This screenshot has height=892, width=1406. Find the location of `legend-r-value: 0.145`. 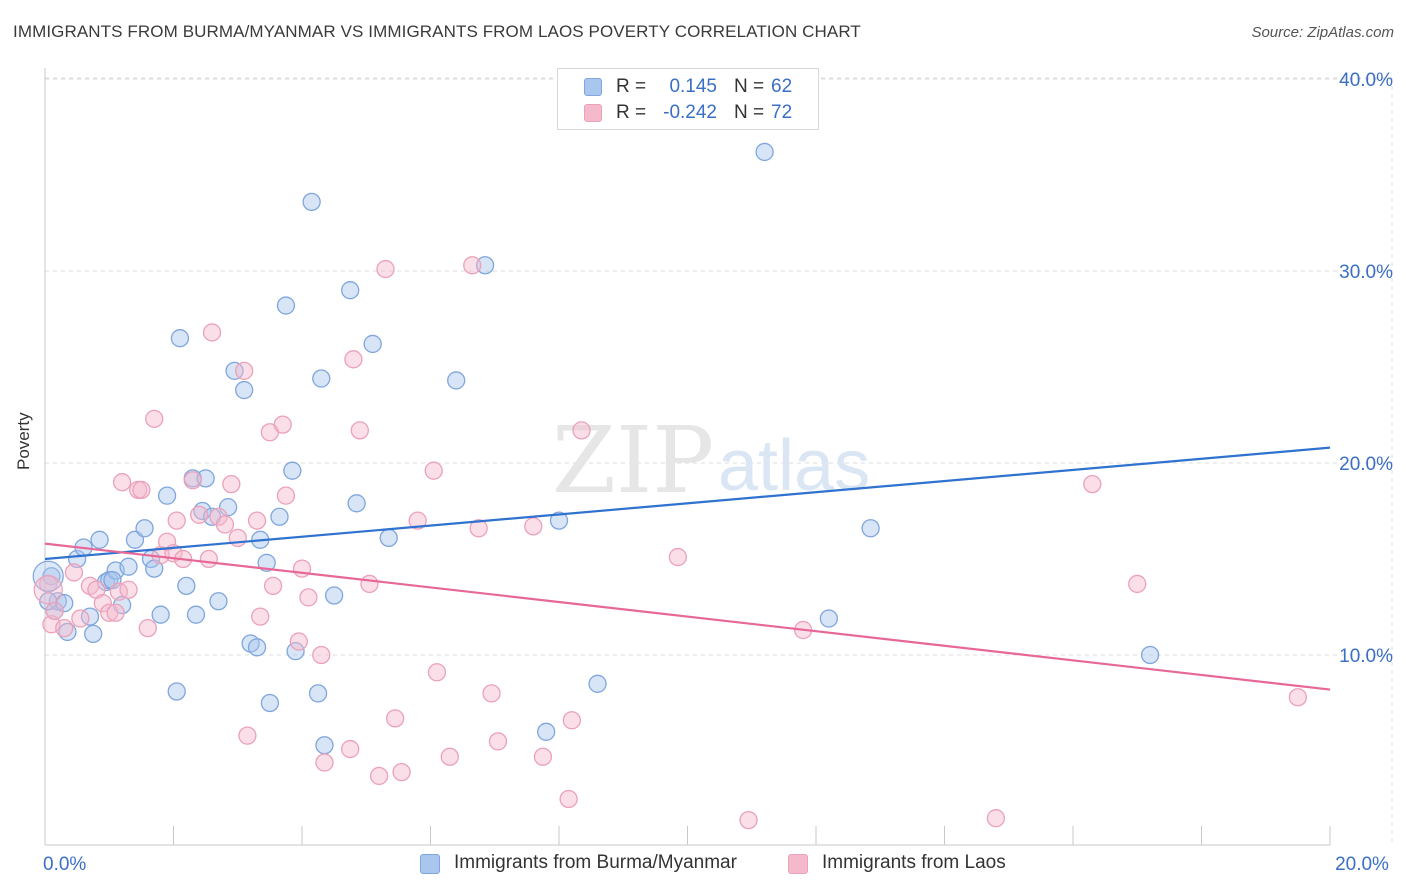

legend-r-value: 0.145 is located at coordinates (693, 86).